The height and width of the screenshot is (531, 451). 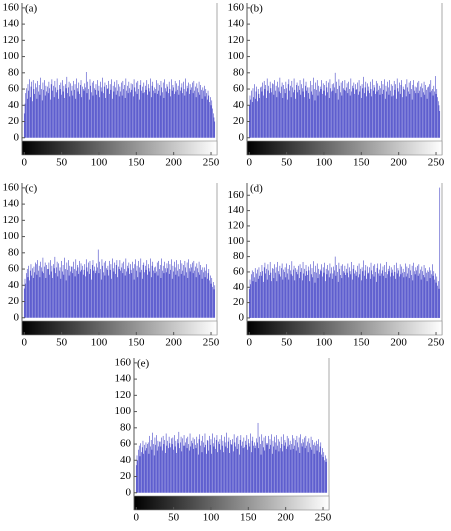 What do you see at coordinates (239, 121) in the screenshot?
I see `y-tick-label: 20` at bounding box center [239, 121].